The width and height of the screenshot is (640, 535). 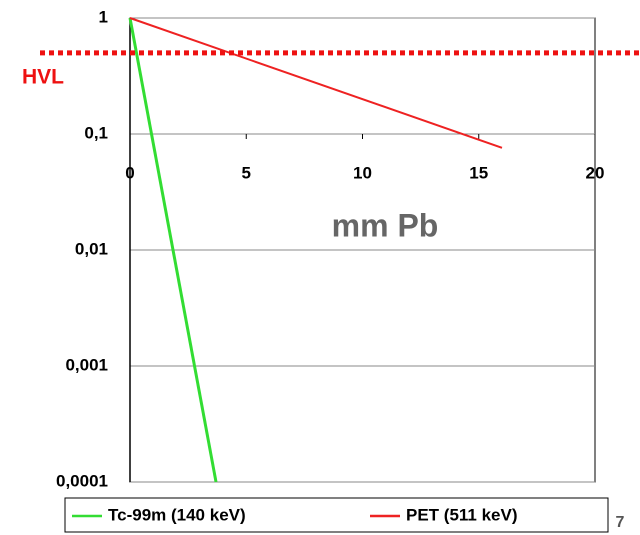 What do you see at coordinates (96, 132) in the screenshot?
I see `y-tick-label: 0,1` at bounding box center [96, 132].